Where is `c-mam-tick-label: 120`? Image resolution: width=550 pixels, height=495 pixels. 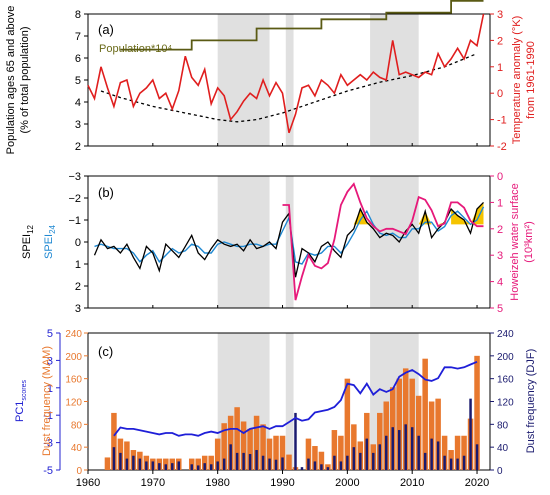 c-mam-tick-label: 120 is located at coordinates (73, 403).